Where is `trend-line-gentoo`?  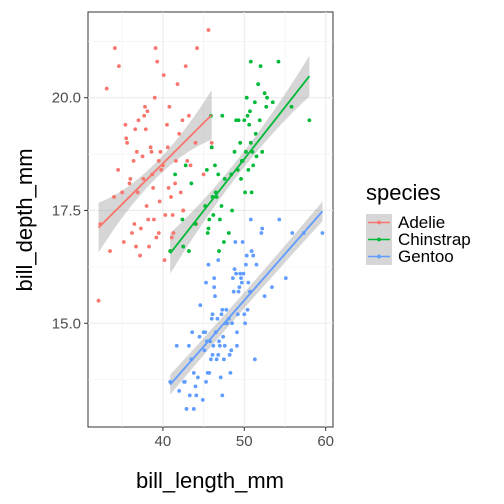 trend-line-gentoo is located at coordinates (246, 298).